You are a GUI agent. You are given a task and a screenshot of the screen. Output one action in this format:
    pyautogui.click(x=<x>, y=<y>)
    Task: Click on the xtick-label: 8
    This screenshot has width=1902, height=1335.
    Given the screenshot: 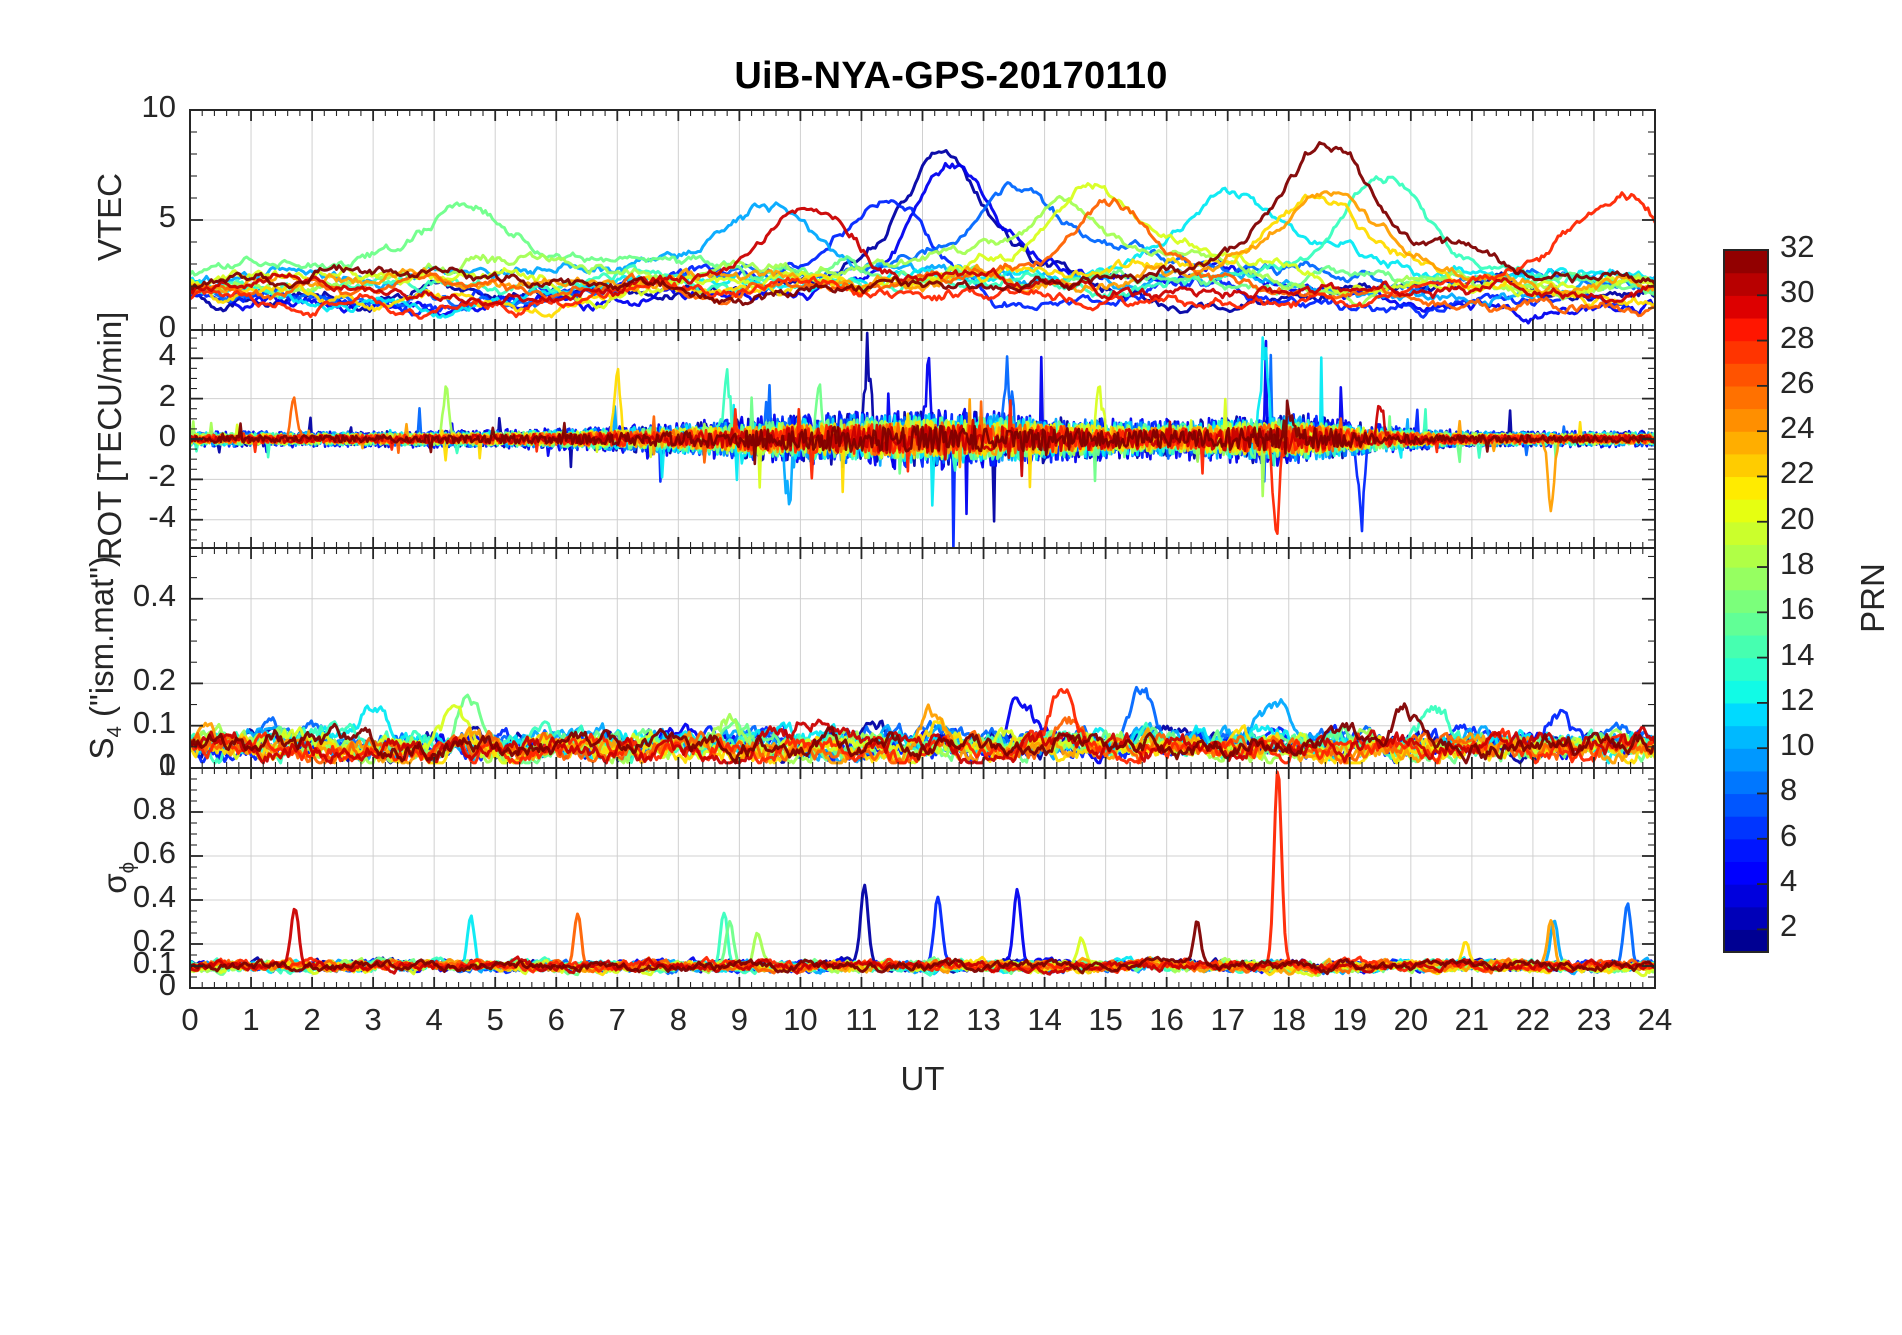 What is the action you would take?
    pyautogui.click(x=678, y=1019)
    